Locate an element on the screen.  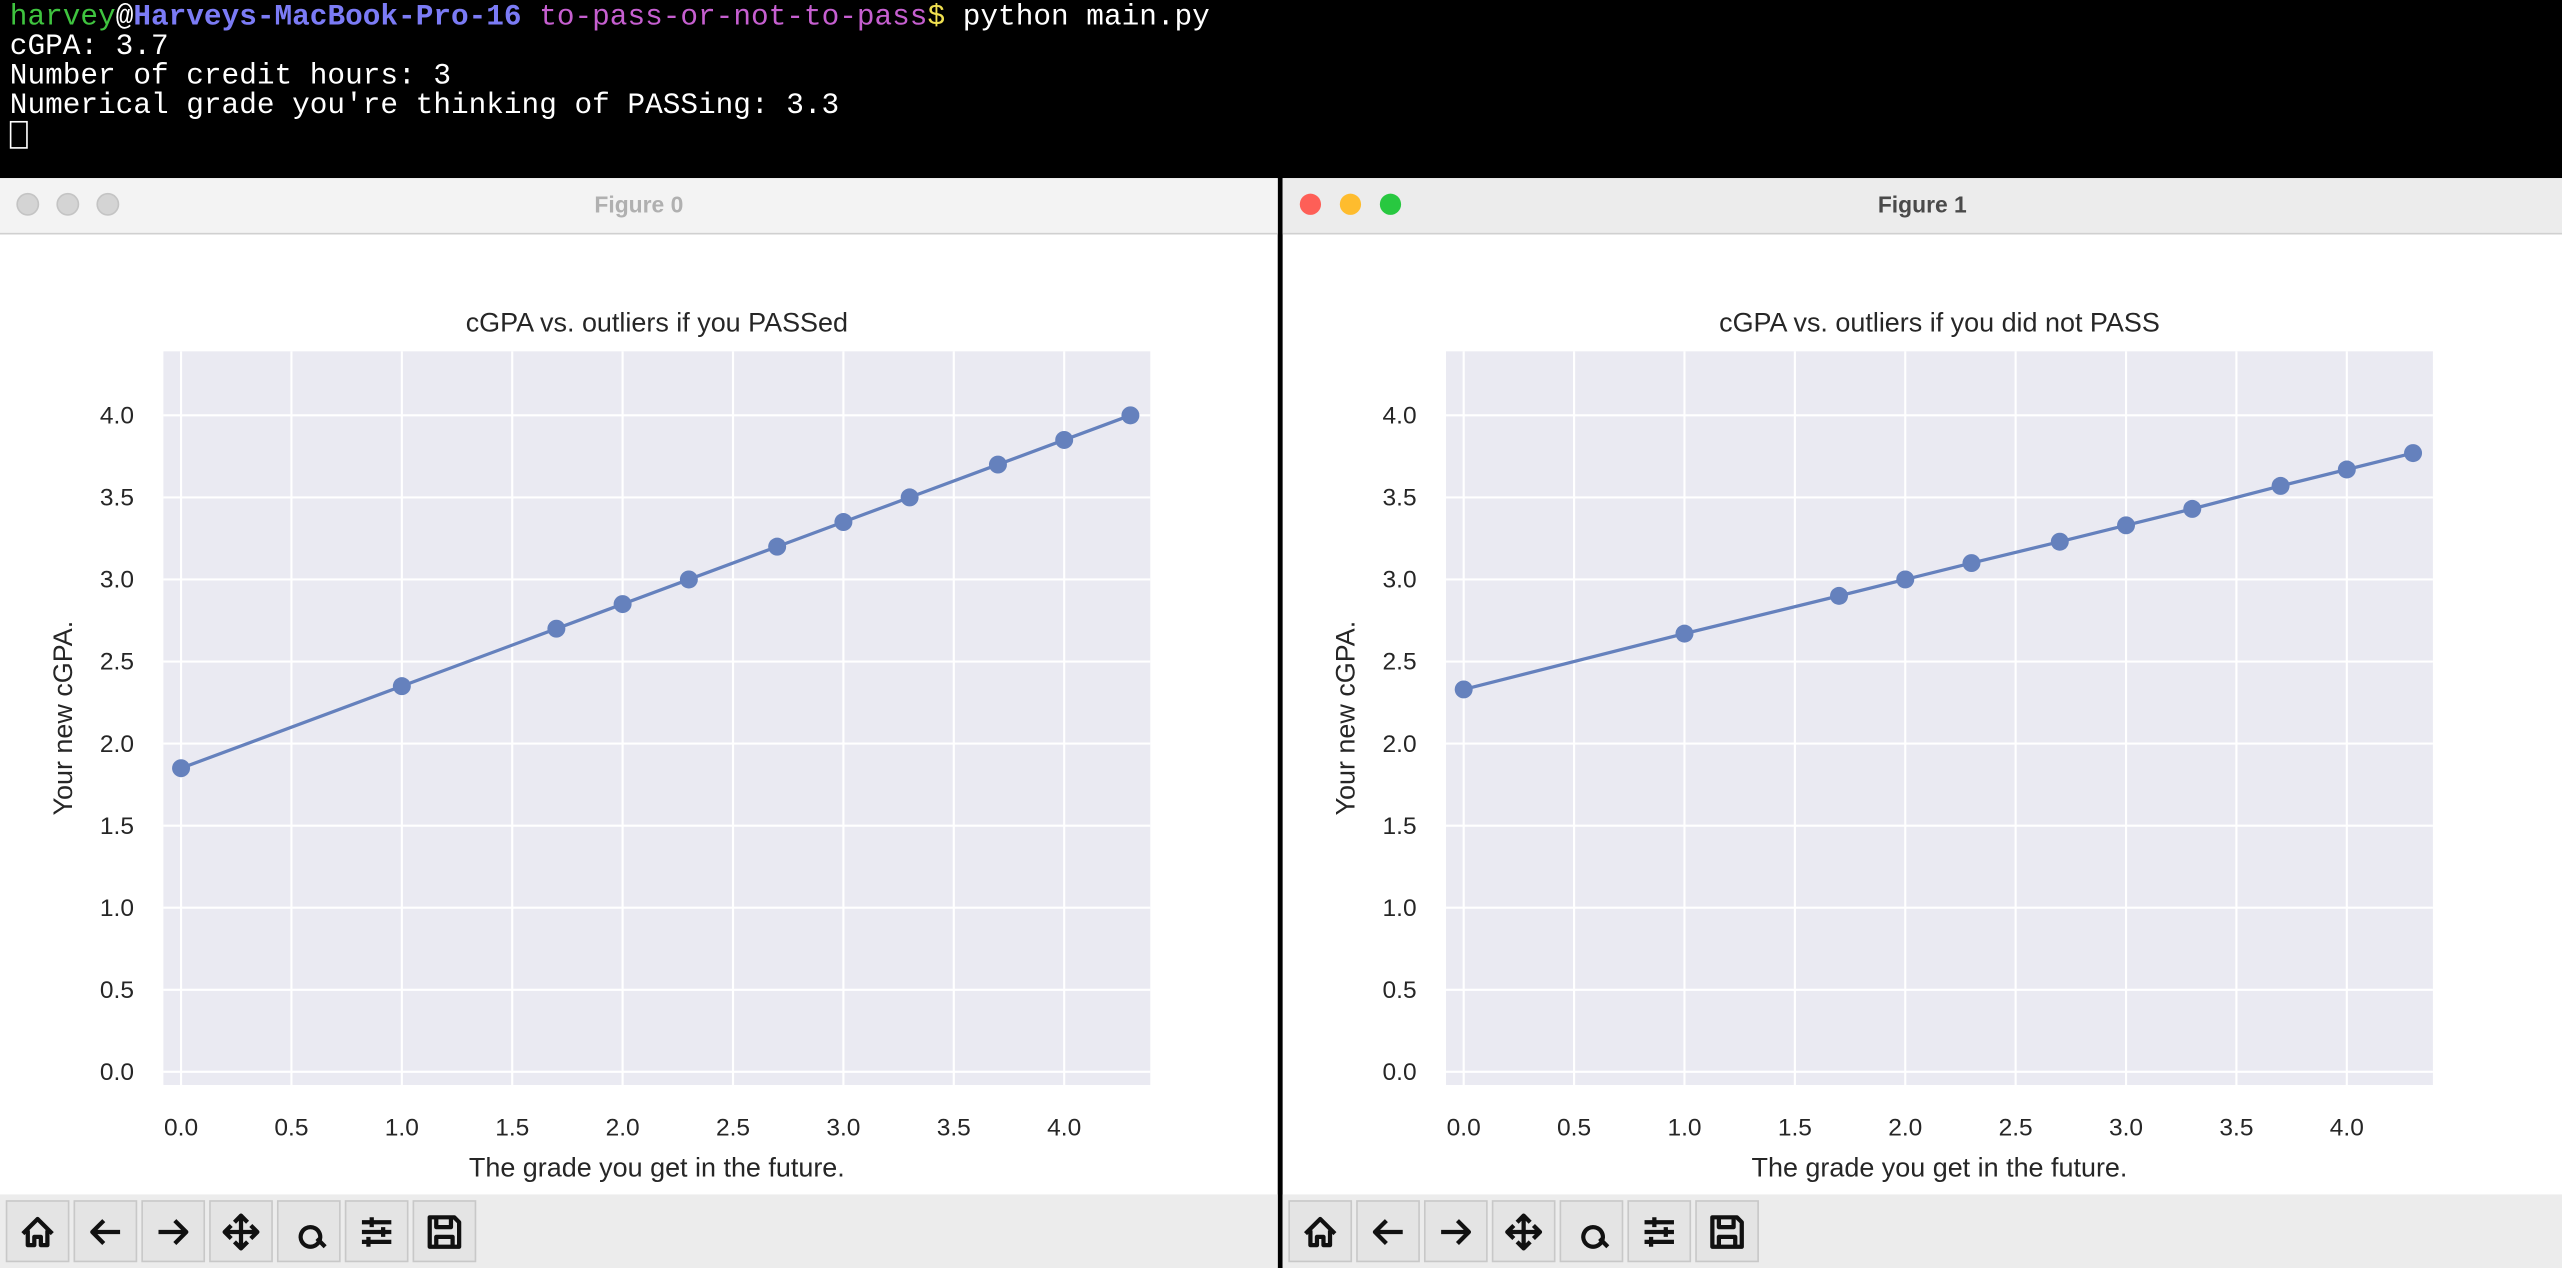
window-title: Figure 1 is located at coordinates (1922, 204).